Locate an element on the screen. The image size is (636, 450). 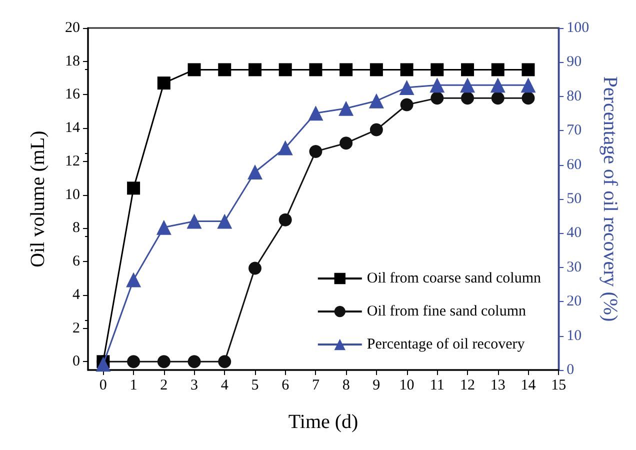
y2-tick-label: 20 is located at coordinates (574, 302).